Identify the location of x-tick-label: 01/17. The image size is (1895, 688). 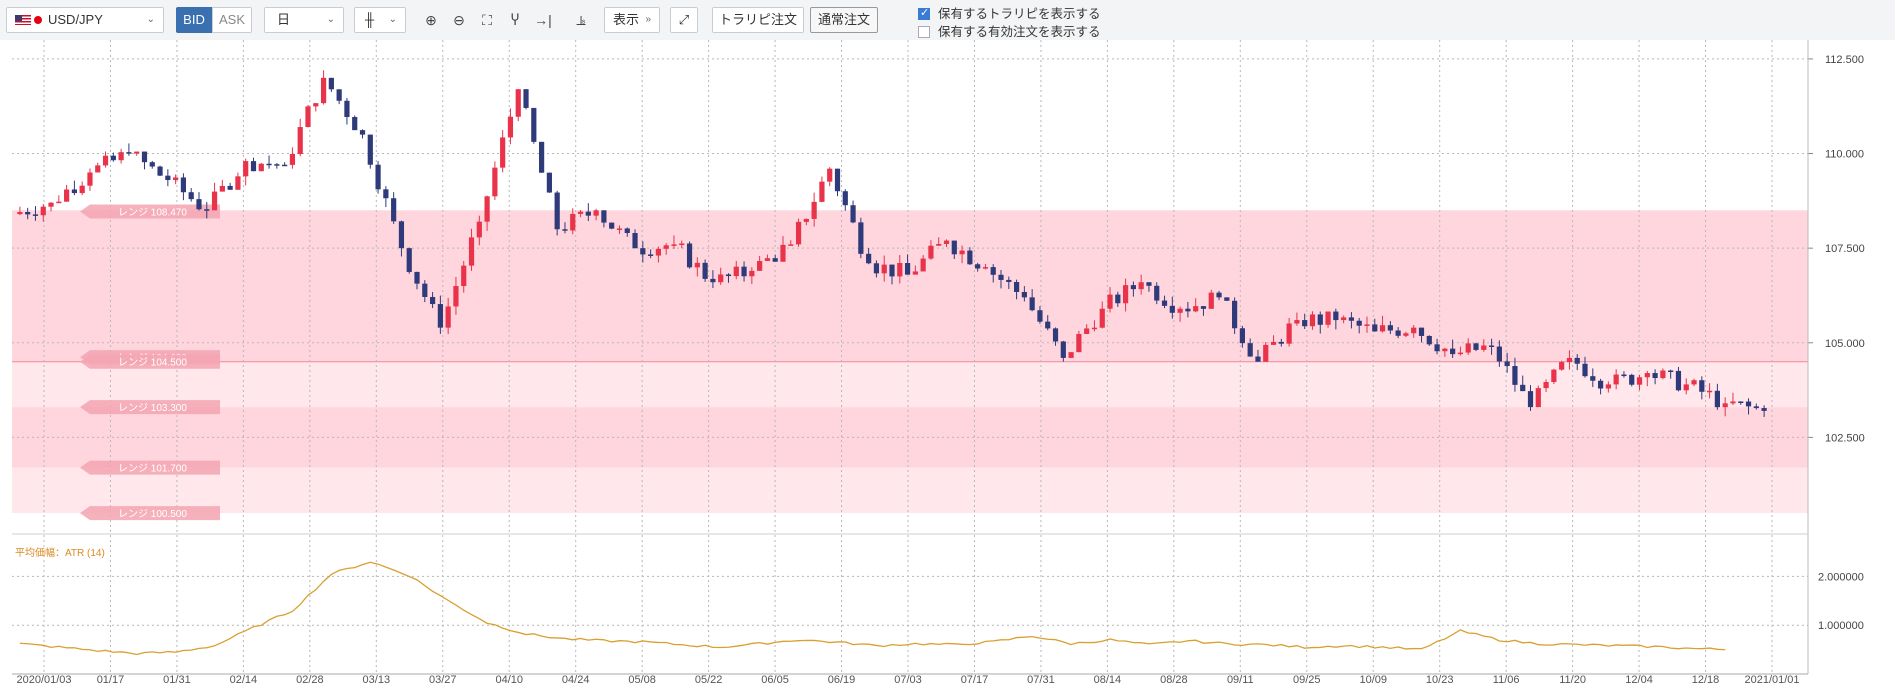
(111, 680).